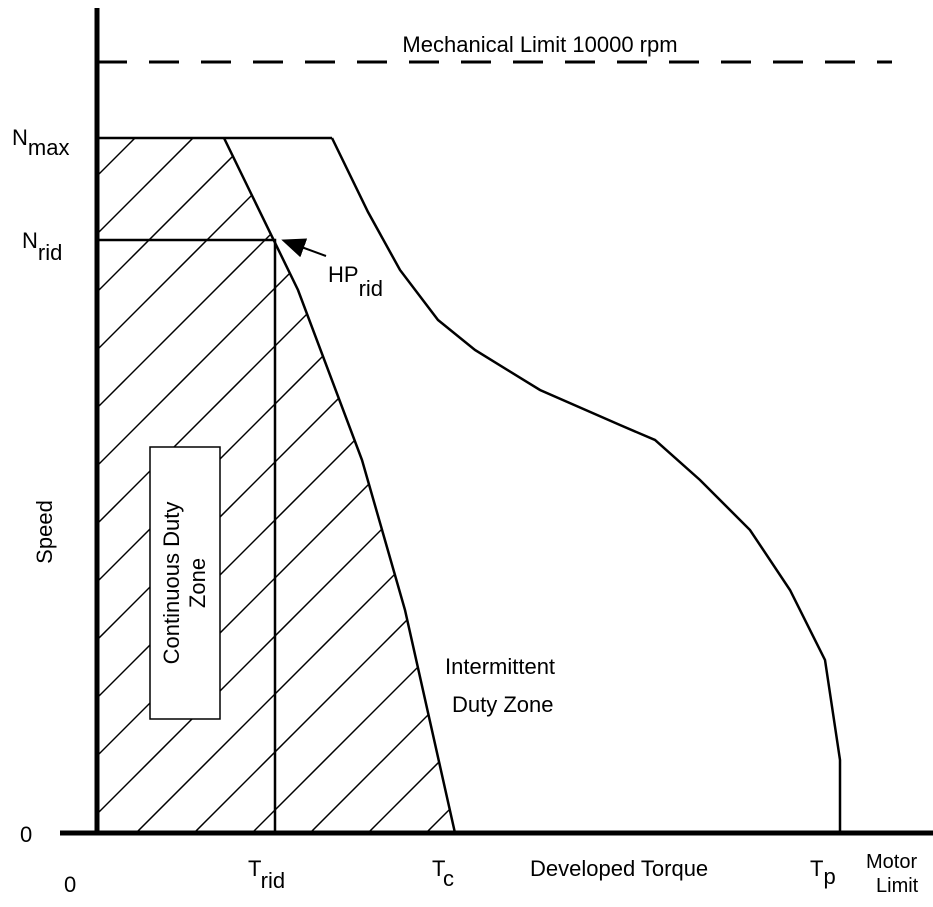 The width and height of the screenshot is (933, 907). What do you see at coordinates (619, 868) in the screenshot?
I see `x-axis-label: Developed Torque` at bounding box center [619, 868].